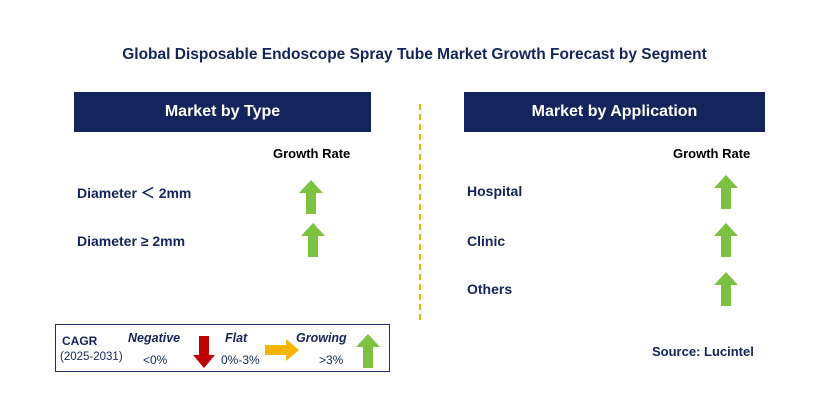  What do you see at coordinates (131, 241) in the screenshot?
I see `segment-label-diameter-ge-2mm: Diameter ≥ 2mm` at bounding box center [131, 241].